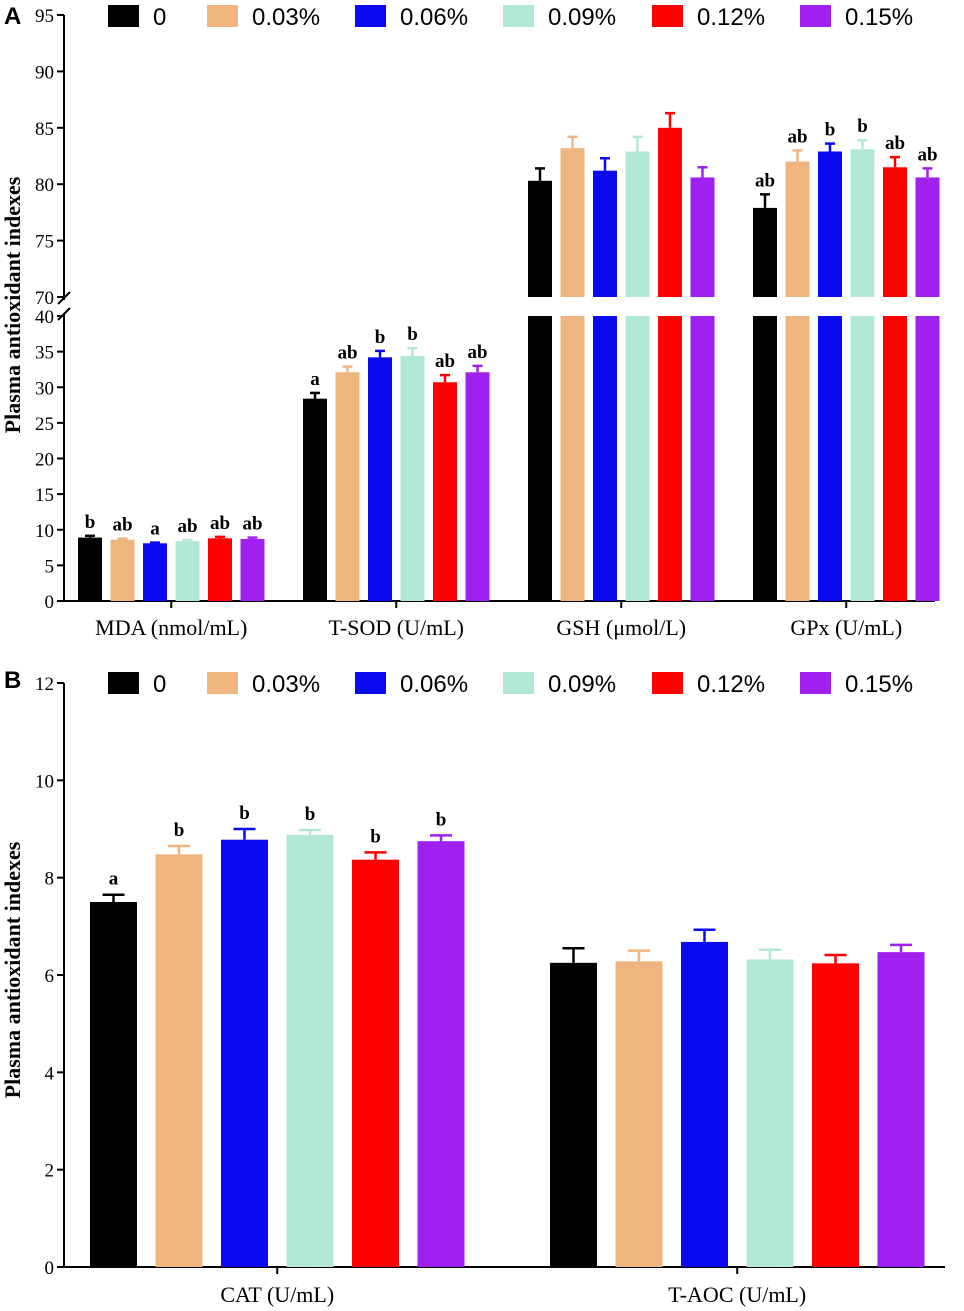 The height and width of the screenshot is (1311, 964). I want to click on panel-label: B, so click(12, 680).